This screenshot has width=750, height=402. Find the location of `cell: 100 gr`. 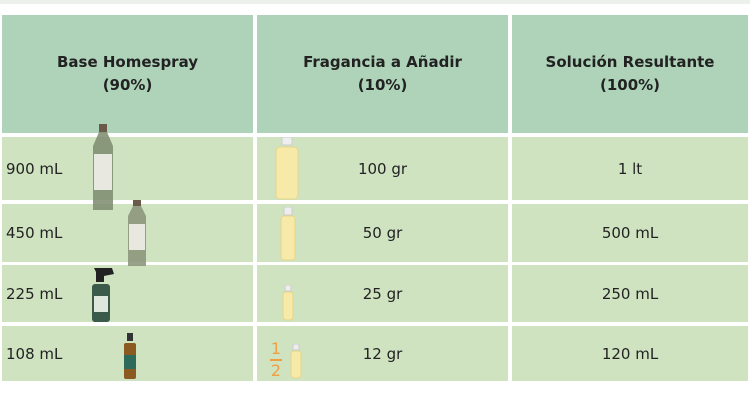

cell: 100 gr is located at coordinates (382, 168).